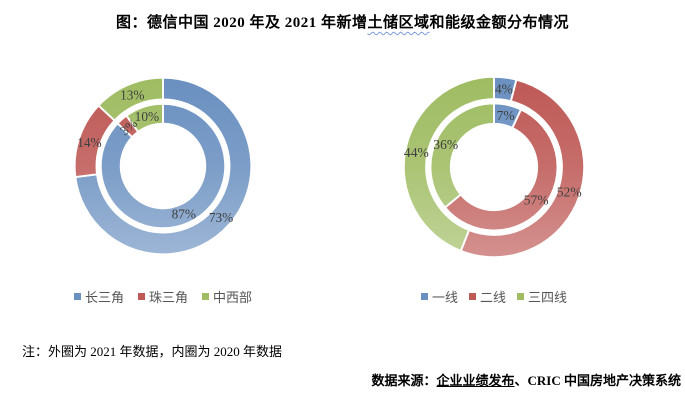  What do you see at coordinates (597, 380) in the screenshot?
I see `data-source-suffix: 、CRIC 中国房地产决策系统` at bounding box center [597, 380].